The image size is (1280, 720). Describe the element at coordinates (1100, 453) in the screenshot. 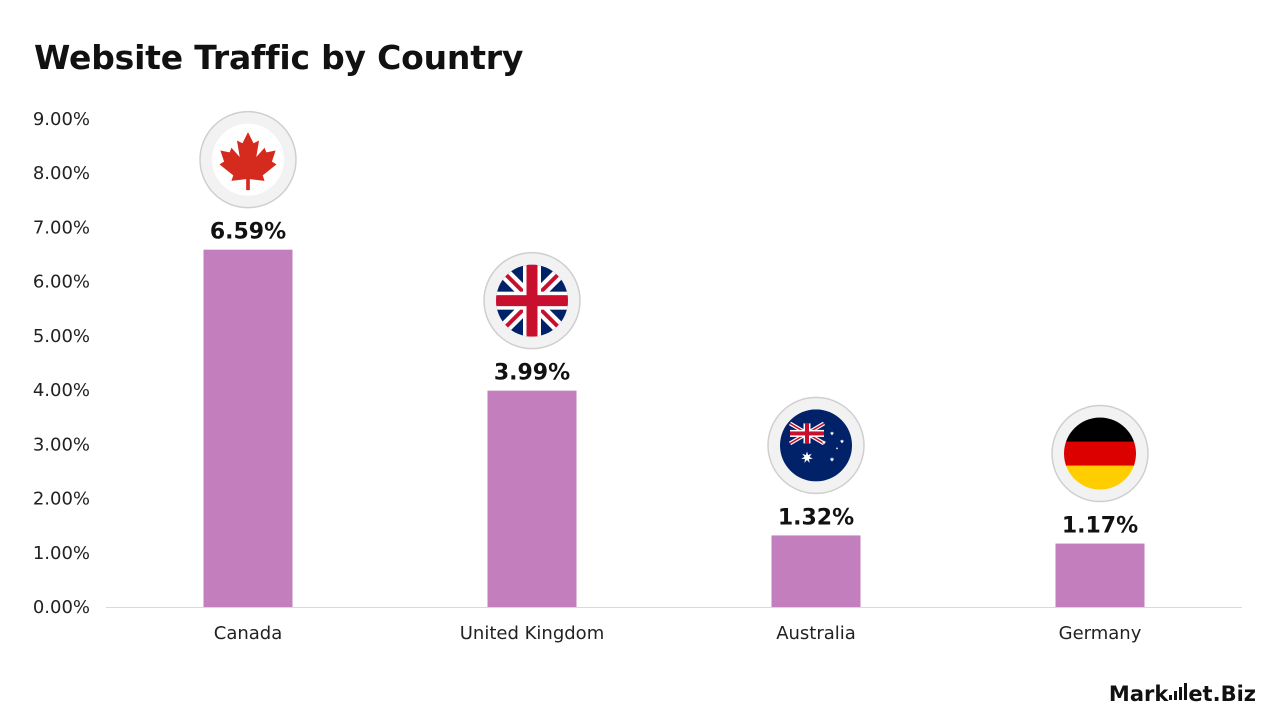

I see `germany-flag-icon` at that location.